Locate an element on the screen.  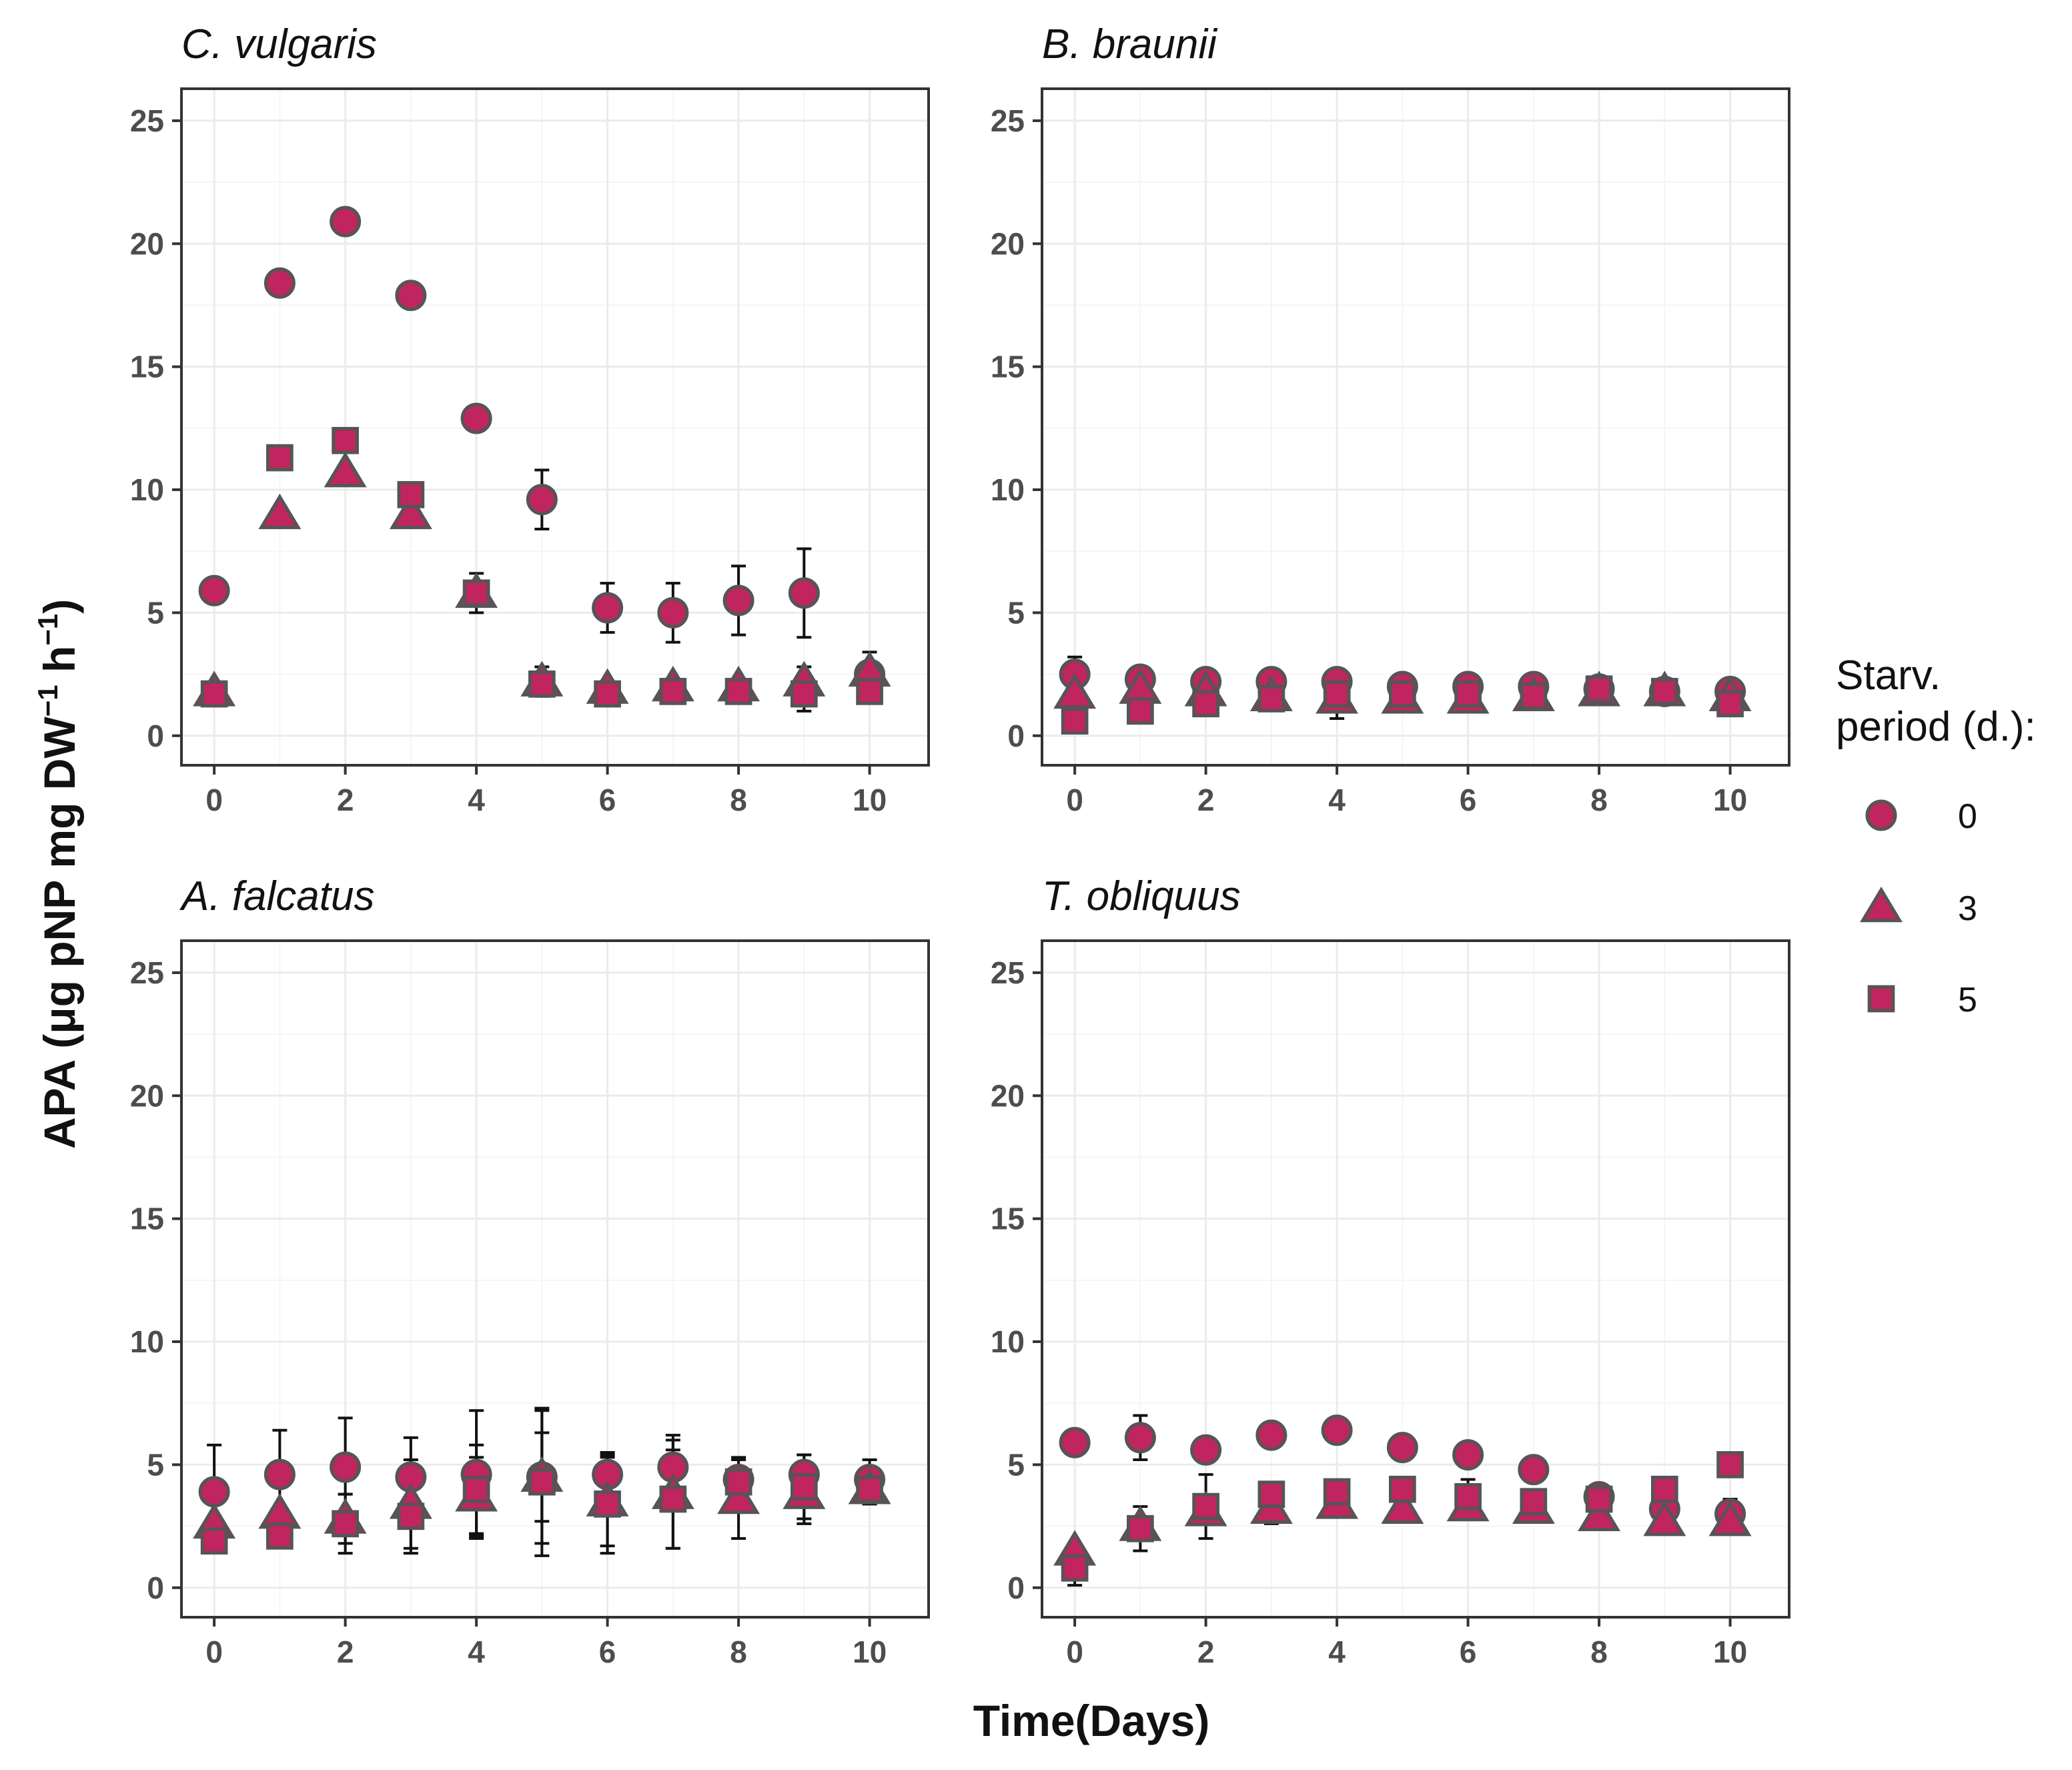
legend-label: 5 is located at coordinates (1967, 1000).